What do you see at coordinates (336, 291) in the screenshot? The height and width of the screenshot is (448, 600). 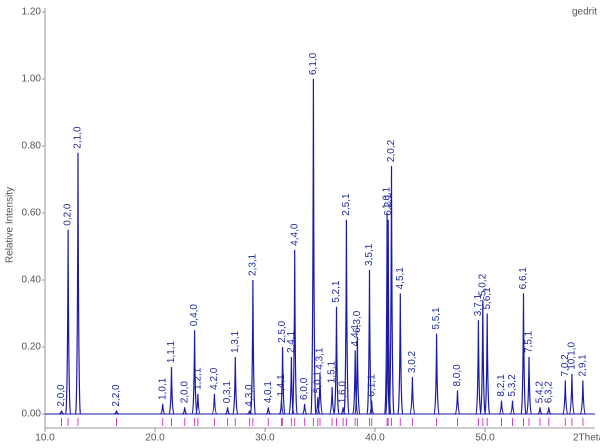 I see `peak-label: 5,2,1` at bounding box center [336, 291].